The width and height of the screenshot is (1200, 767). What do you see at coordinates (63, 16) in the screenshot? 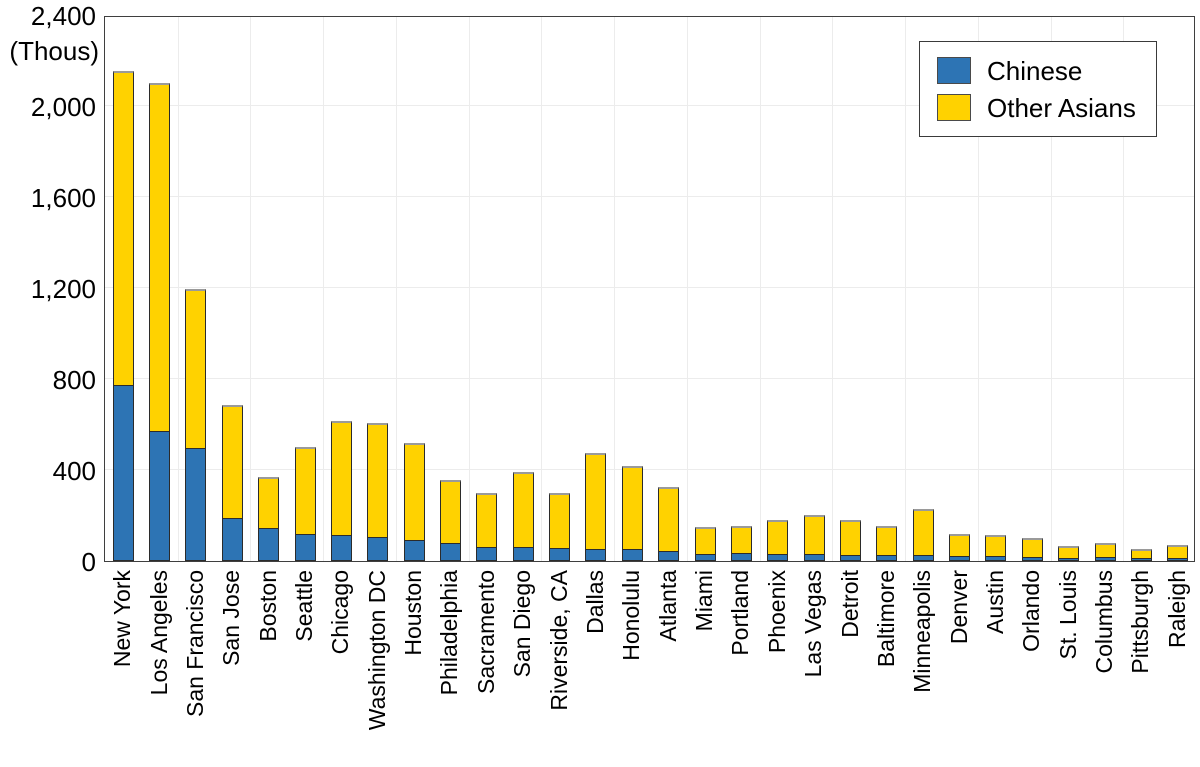
I see `y-tick-label-2400: 2,400` at bounding box center [63, 16].